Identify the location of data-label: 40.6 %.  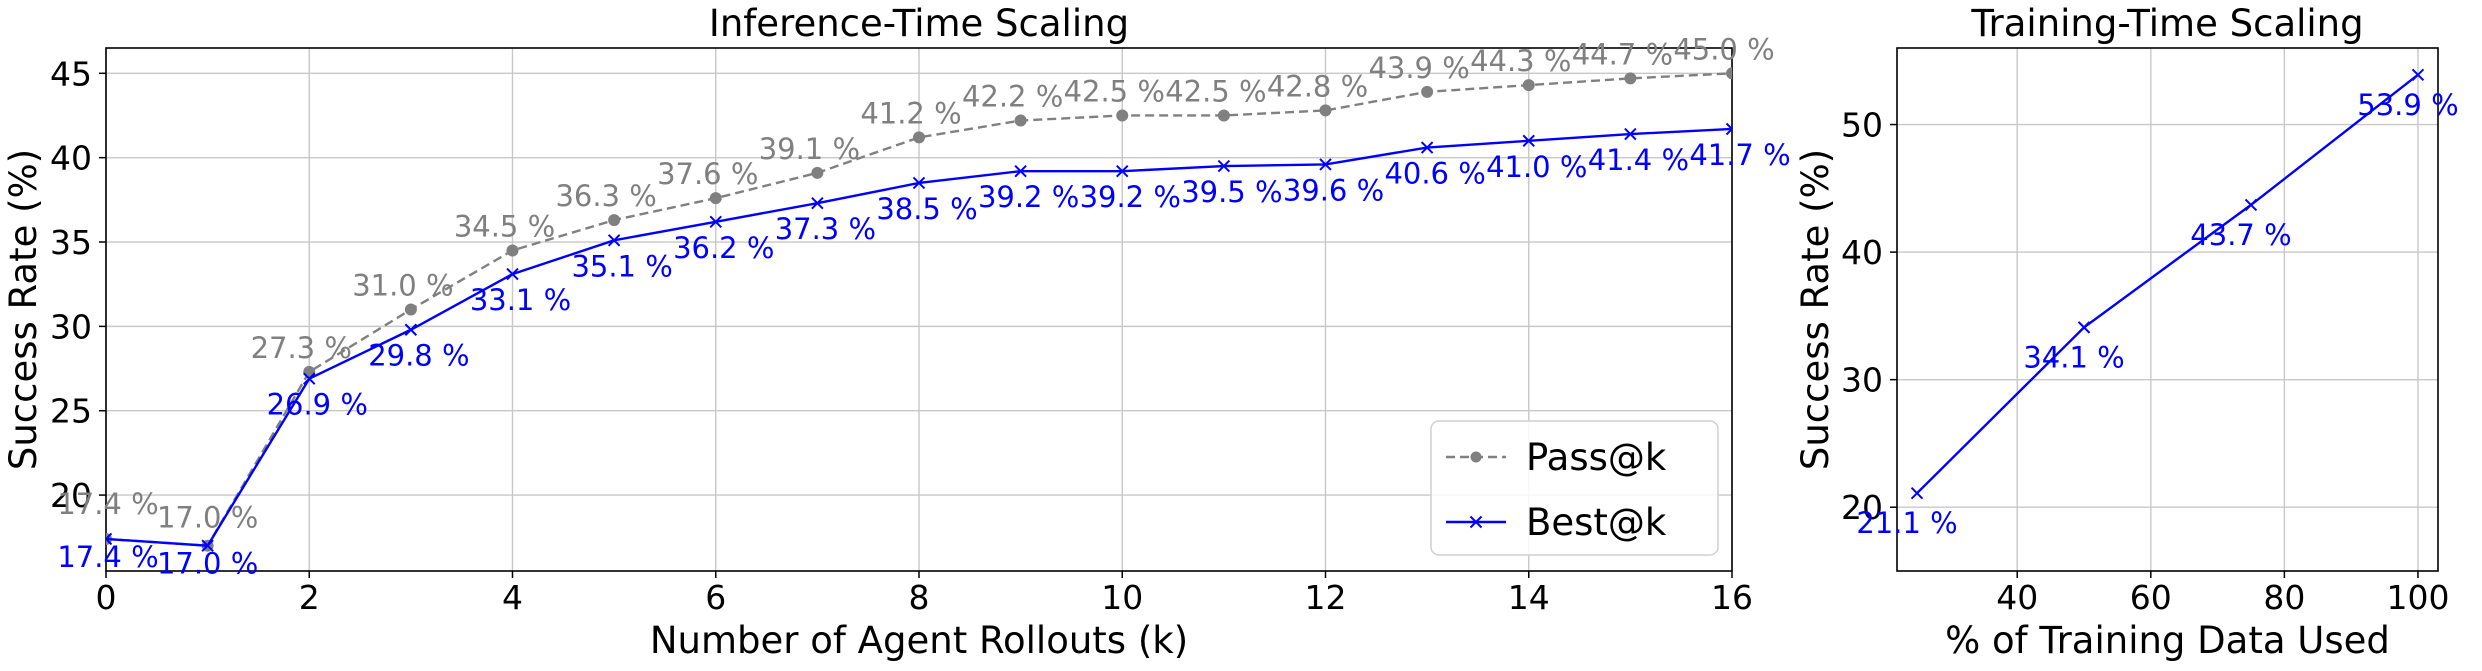
(1434, 174).